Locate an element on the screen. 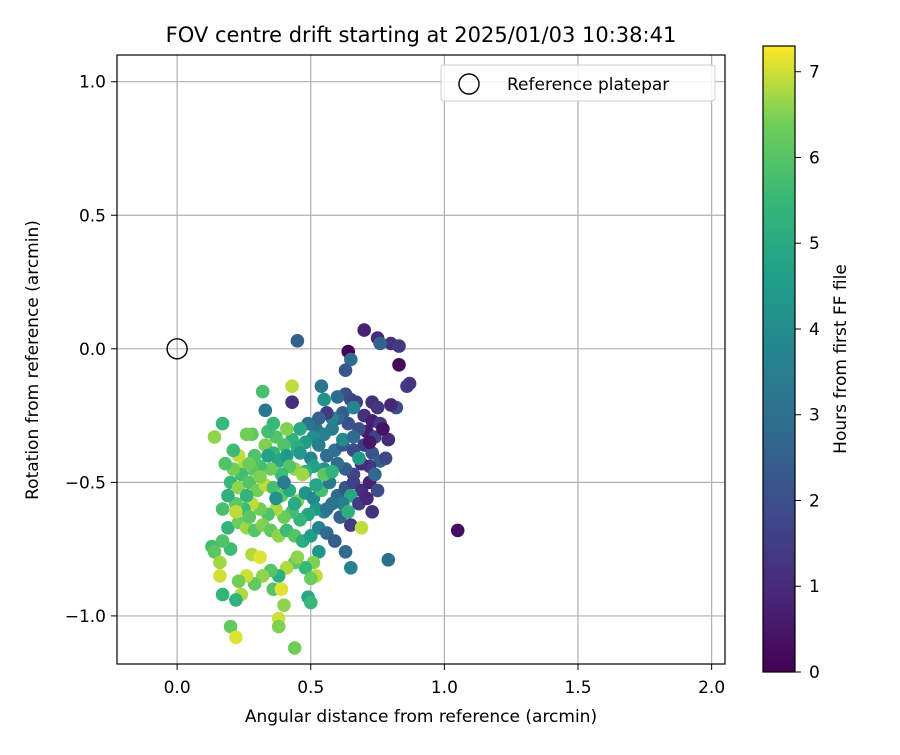 The height and width of the screenshot is (755, 900). y-tick-label: 0.0 is located at coordinates (92, 350).